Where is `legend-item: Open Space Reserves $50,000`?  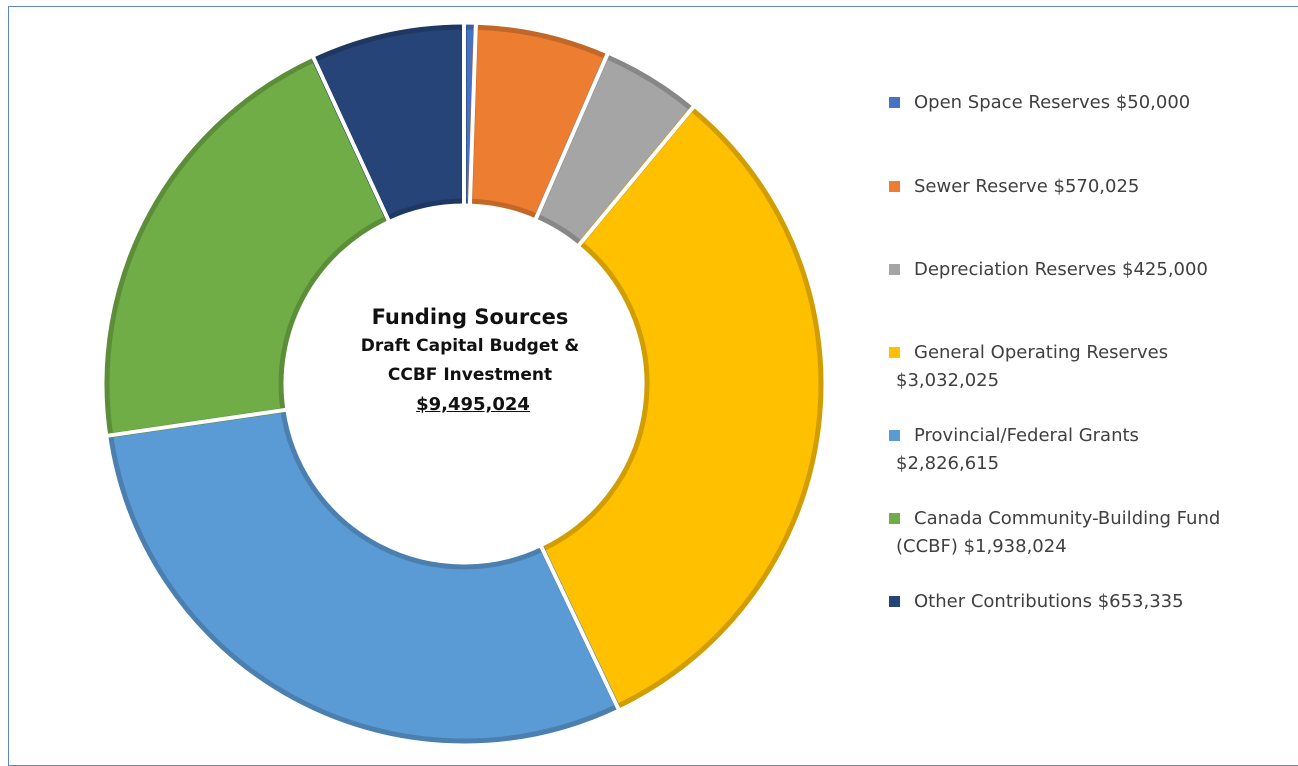 legend-item: Open Space Reserves $50,000 is located at coordinates (1039, 103).